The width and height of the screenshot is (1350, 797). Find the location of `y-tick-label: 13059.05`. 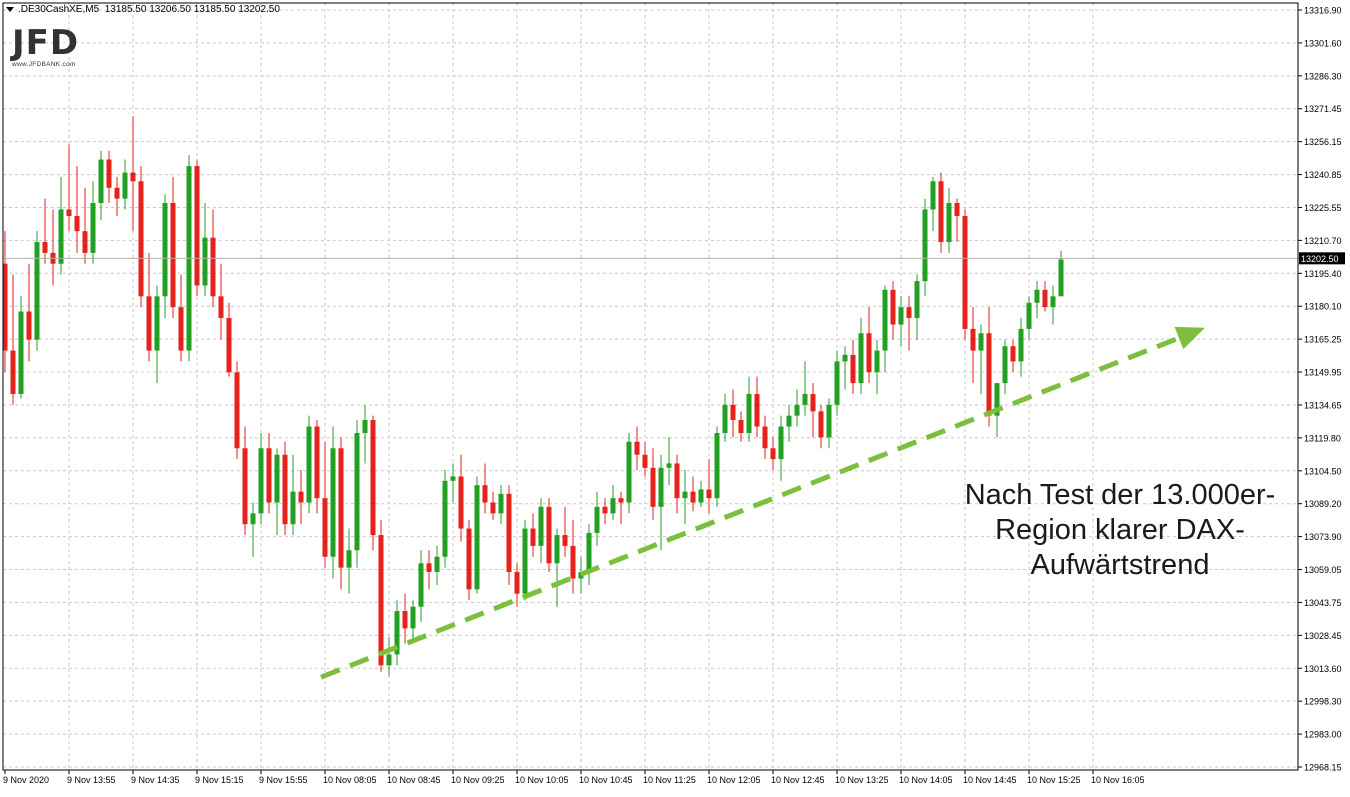

y-tick-label: 13059.05 is located at coordinates (1323, 570).